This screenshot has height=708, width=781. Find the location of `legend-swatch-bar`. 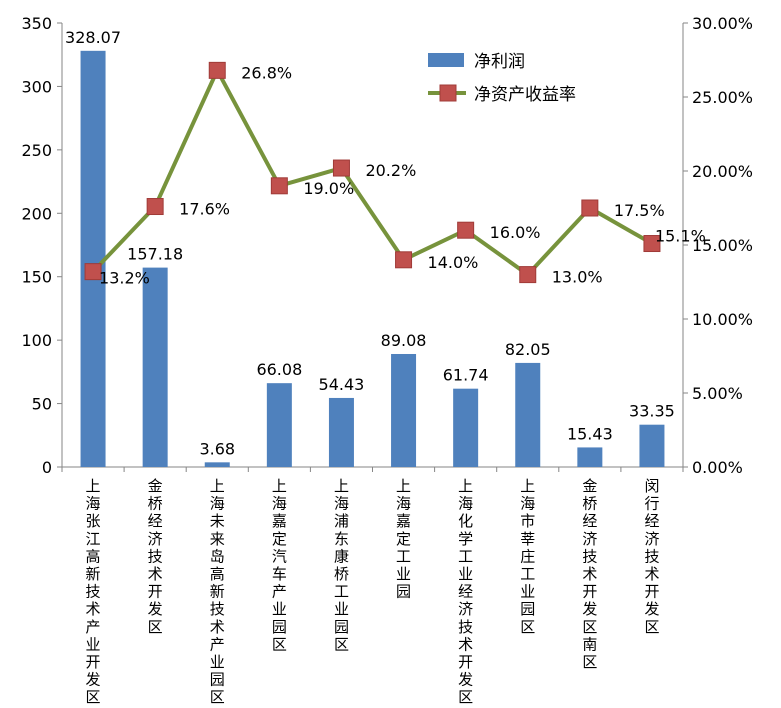

legend-swatch-bar is located at coordinates (446, 60).